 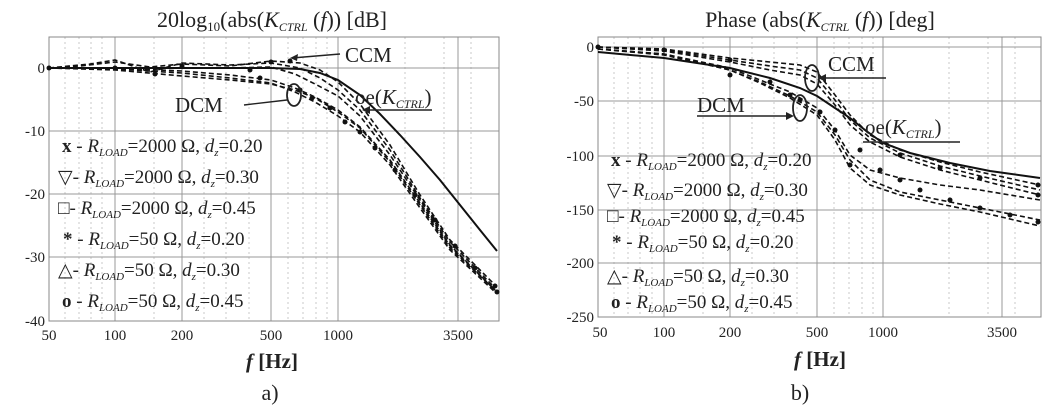 What do you see at coordinates (903, 128) in the screenshot?
I see `oe-label-b: oe(KCTRL)` at bounding box center [903, 128].